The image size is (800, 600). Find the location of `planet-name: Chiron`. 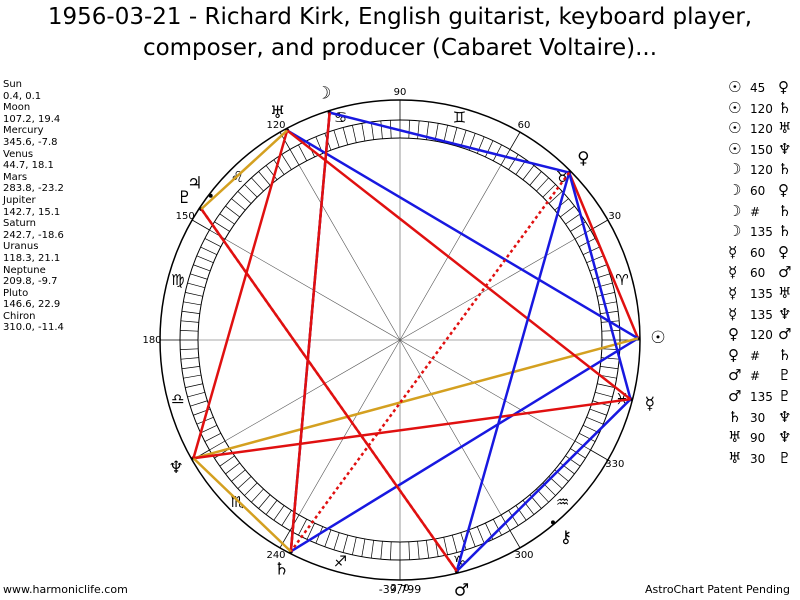

planet-name: Chiron is located at coordinates (19, 316).